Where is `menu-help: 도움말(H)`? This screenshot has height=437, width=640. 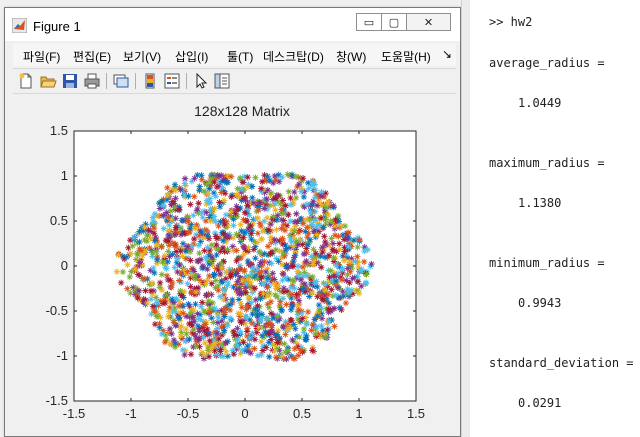
menu-help: 도움말(H) is located at coordinates (406, 57).